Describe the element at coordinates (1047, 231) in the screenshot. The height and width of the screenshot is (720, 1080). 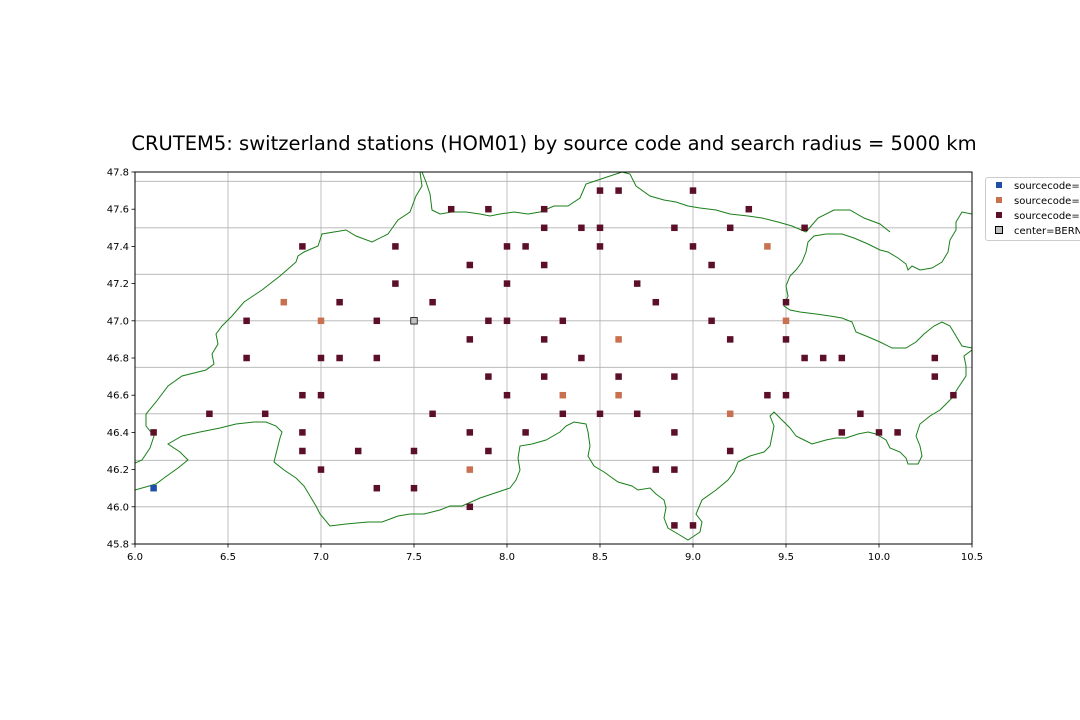
I see `legend-label: center=BERN` at that location.